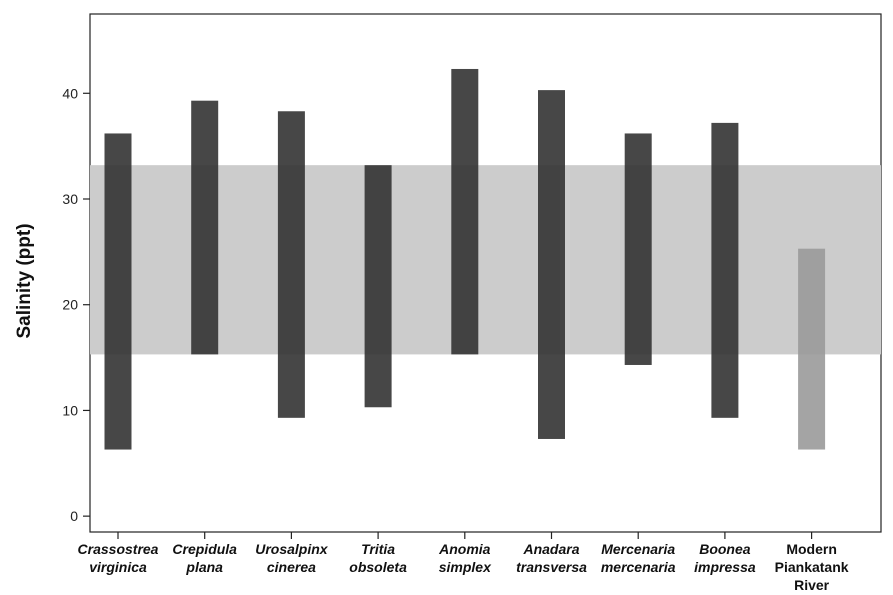 This screenshot has height=595, width=893. Describe the element at coordinates (812, 567) in the screenshot. I see `category-label: Modern Piankatank River` at that location.